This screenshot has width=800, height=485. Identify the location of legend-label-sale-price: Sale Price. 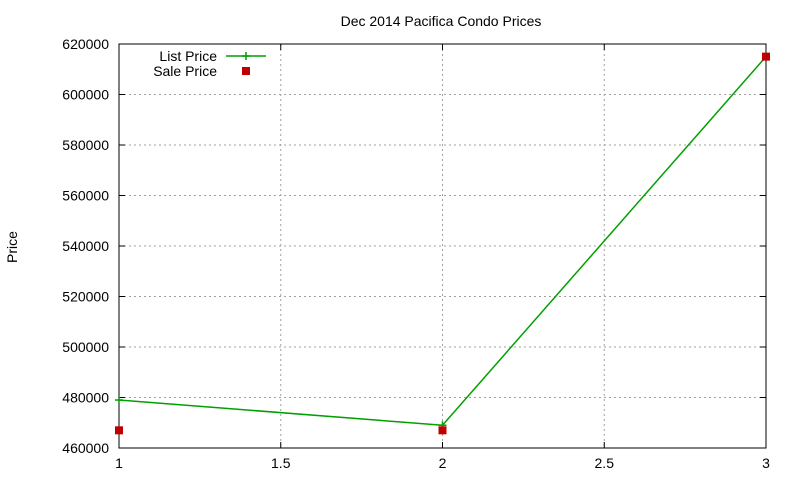
(185, 71).